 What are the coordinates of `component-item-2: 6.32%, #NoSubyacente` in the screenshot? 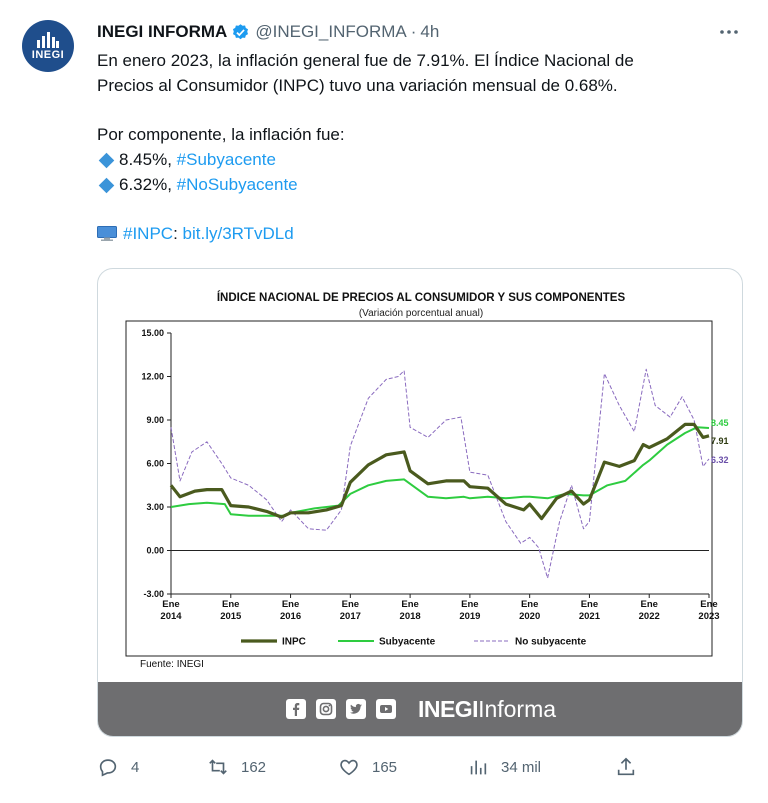 It's located at (422, 184).